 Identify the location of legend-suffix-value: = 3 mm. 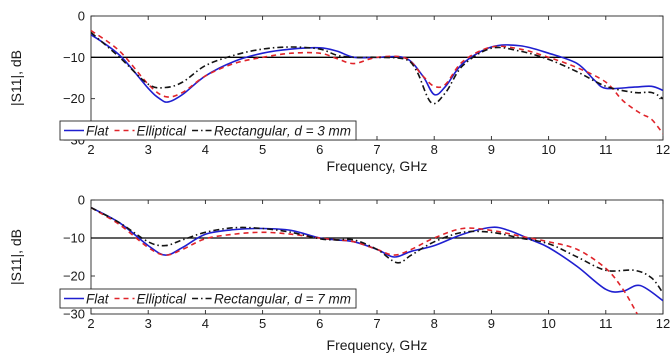
(326, 131).